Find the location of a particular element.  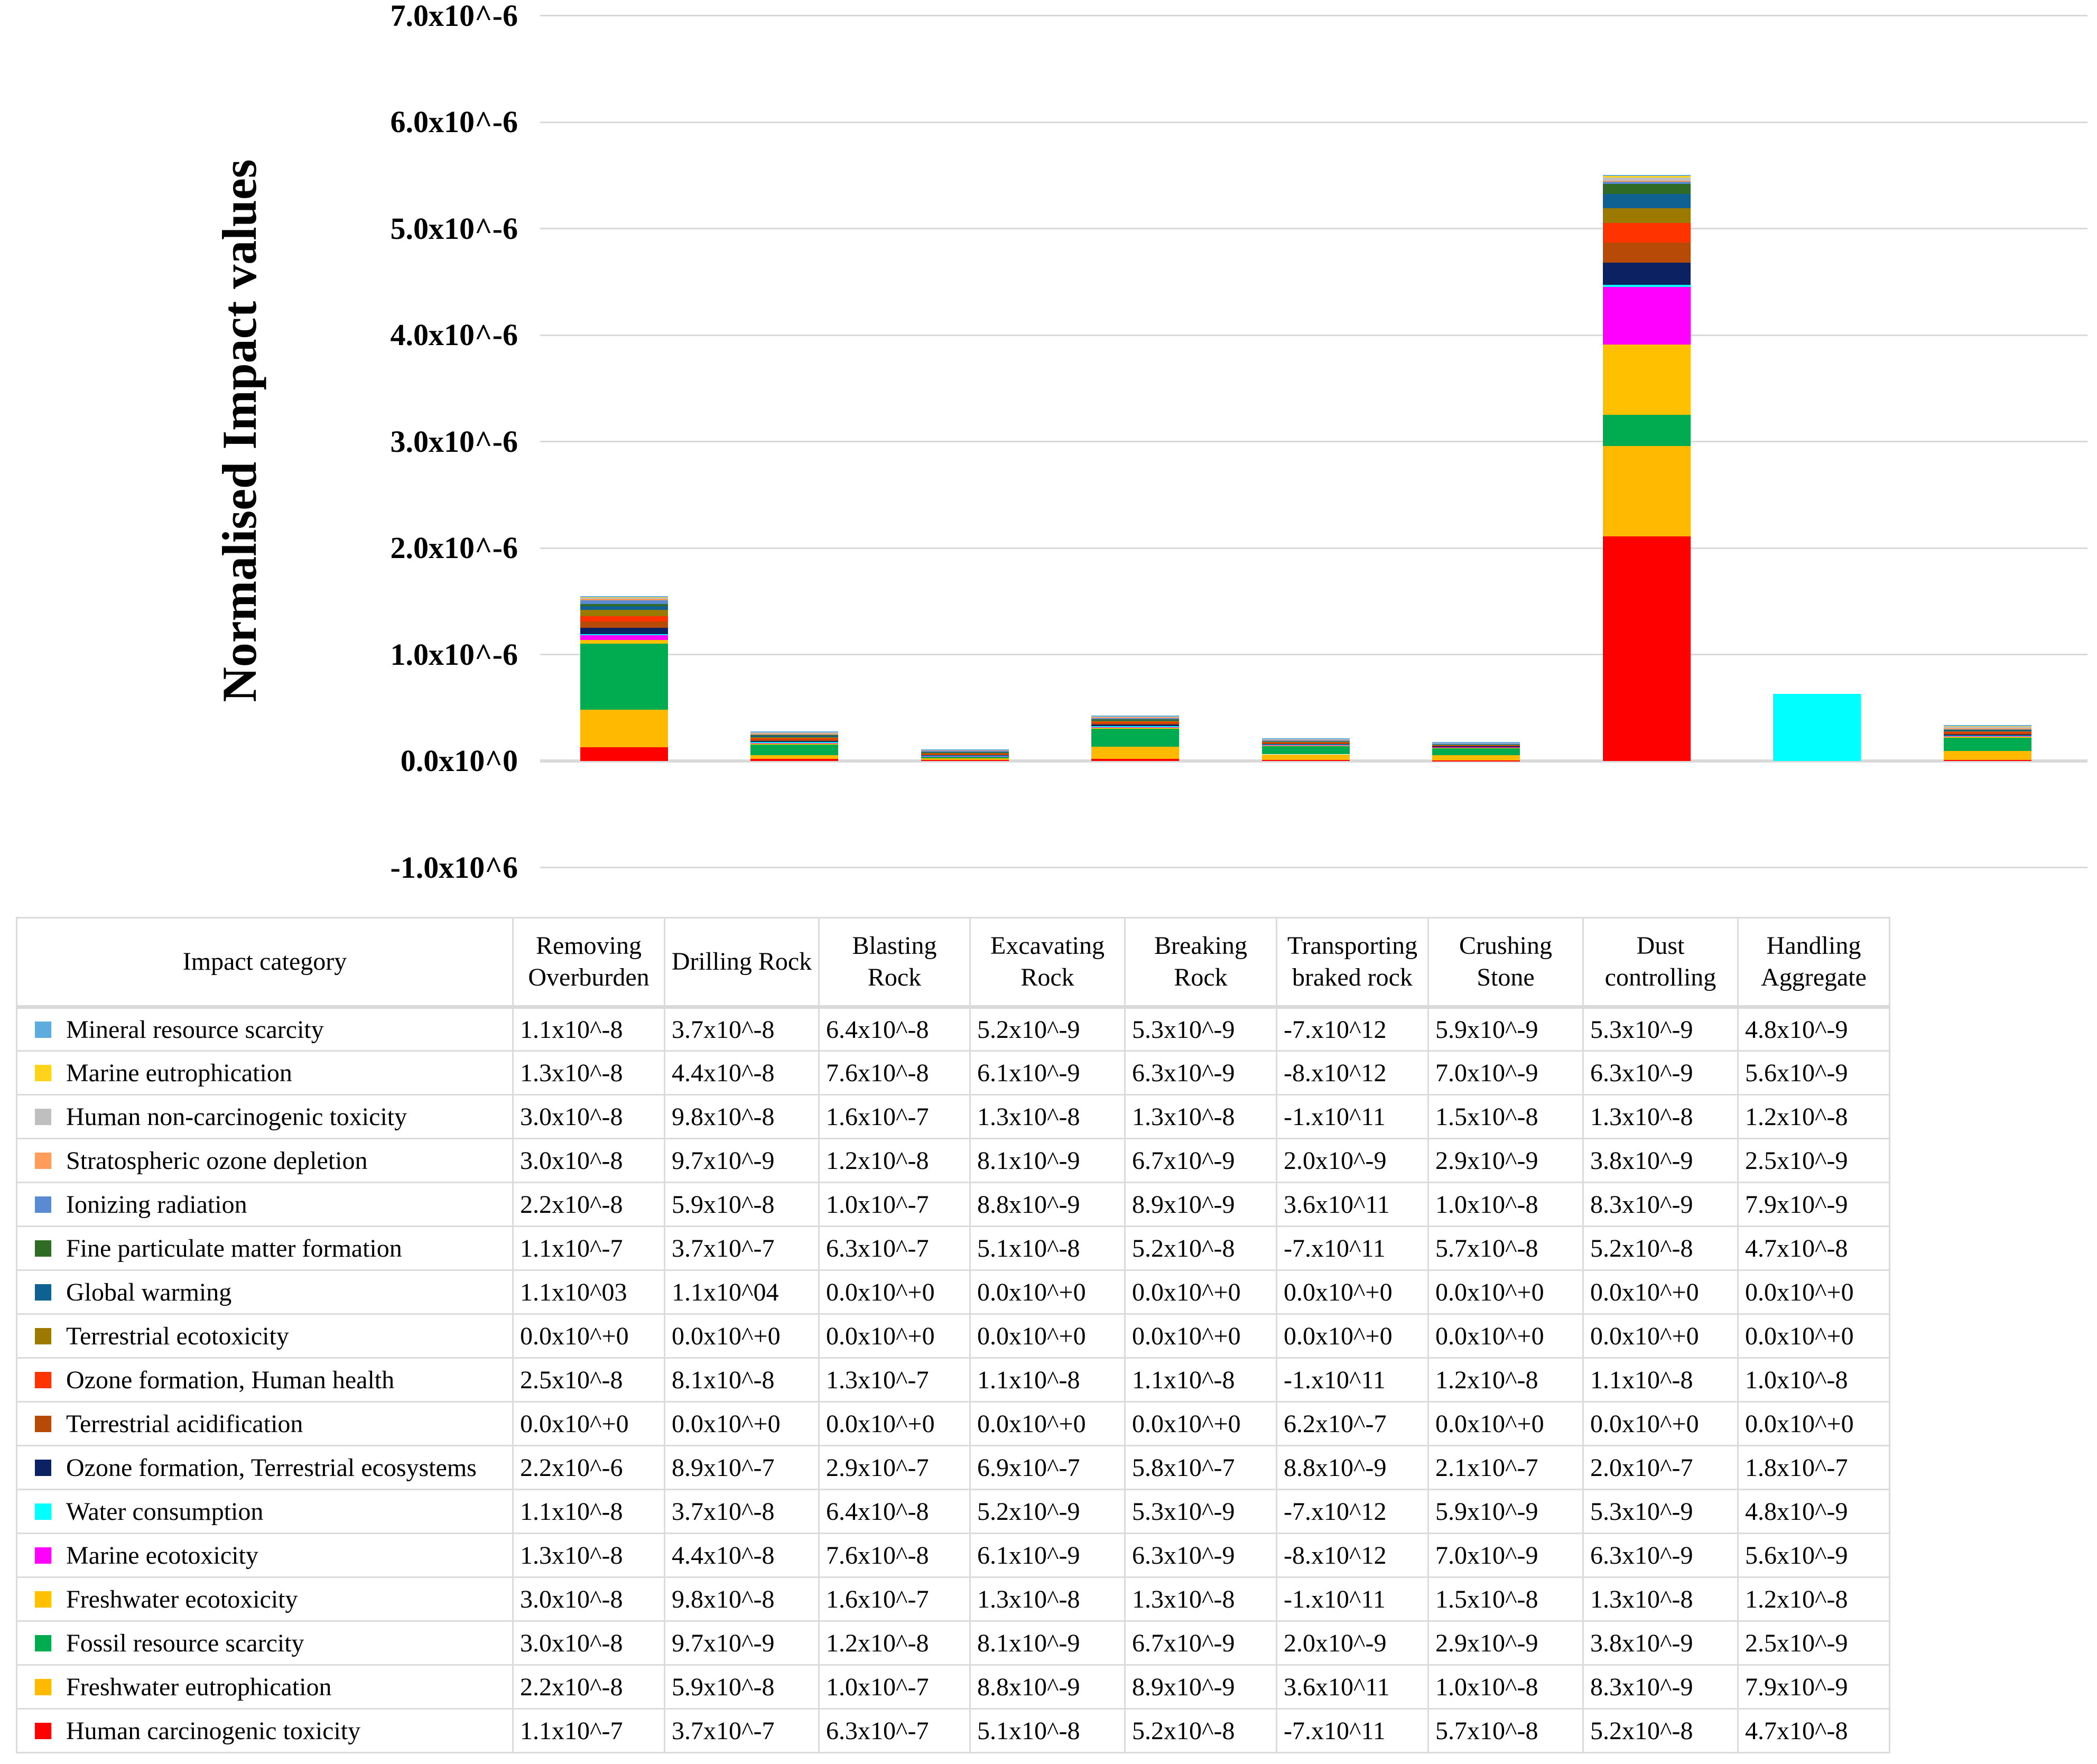

impact-category-cell: Freshwater eutrophication is located at coordinates (265, 1687).